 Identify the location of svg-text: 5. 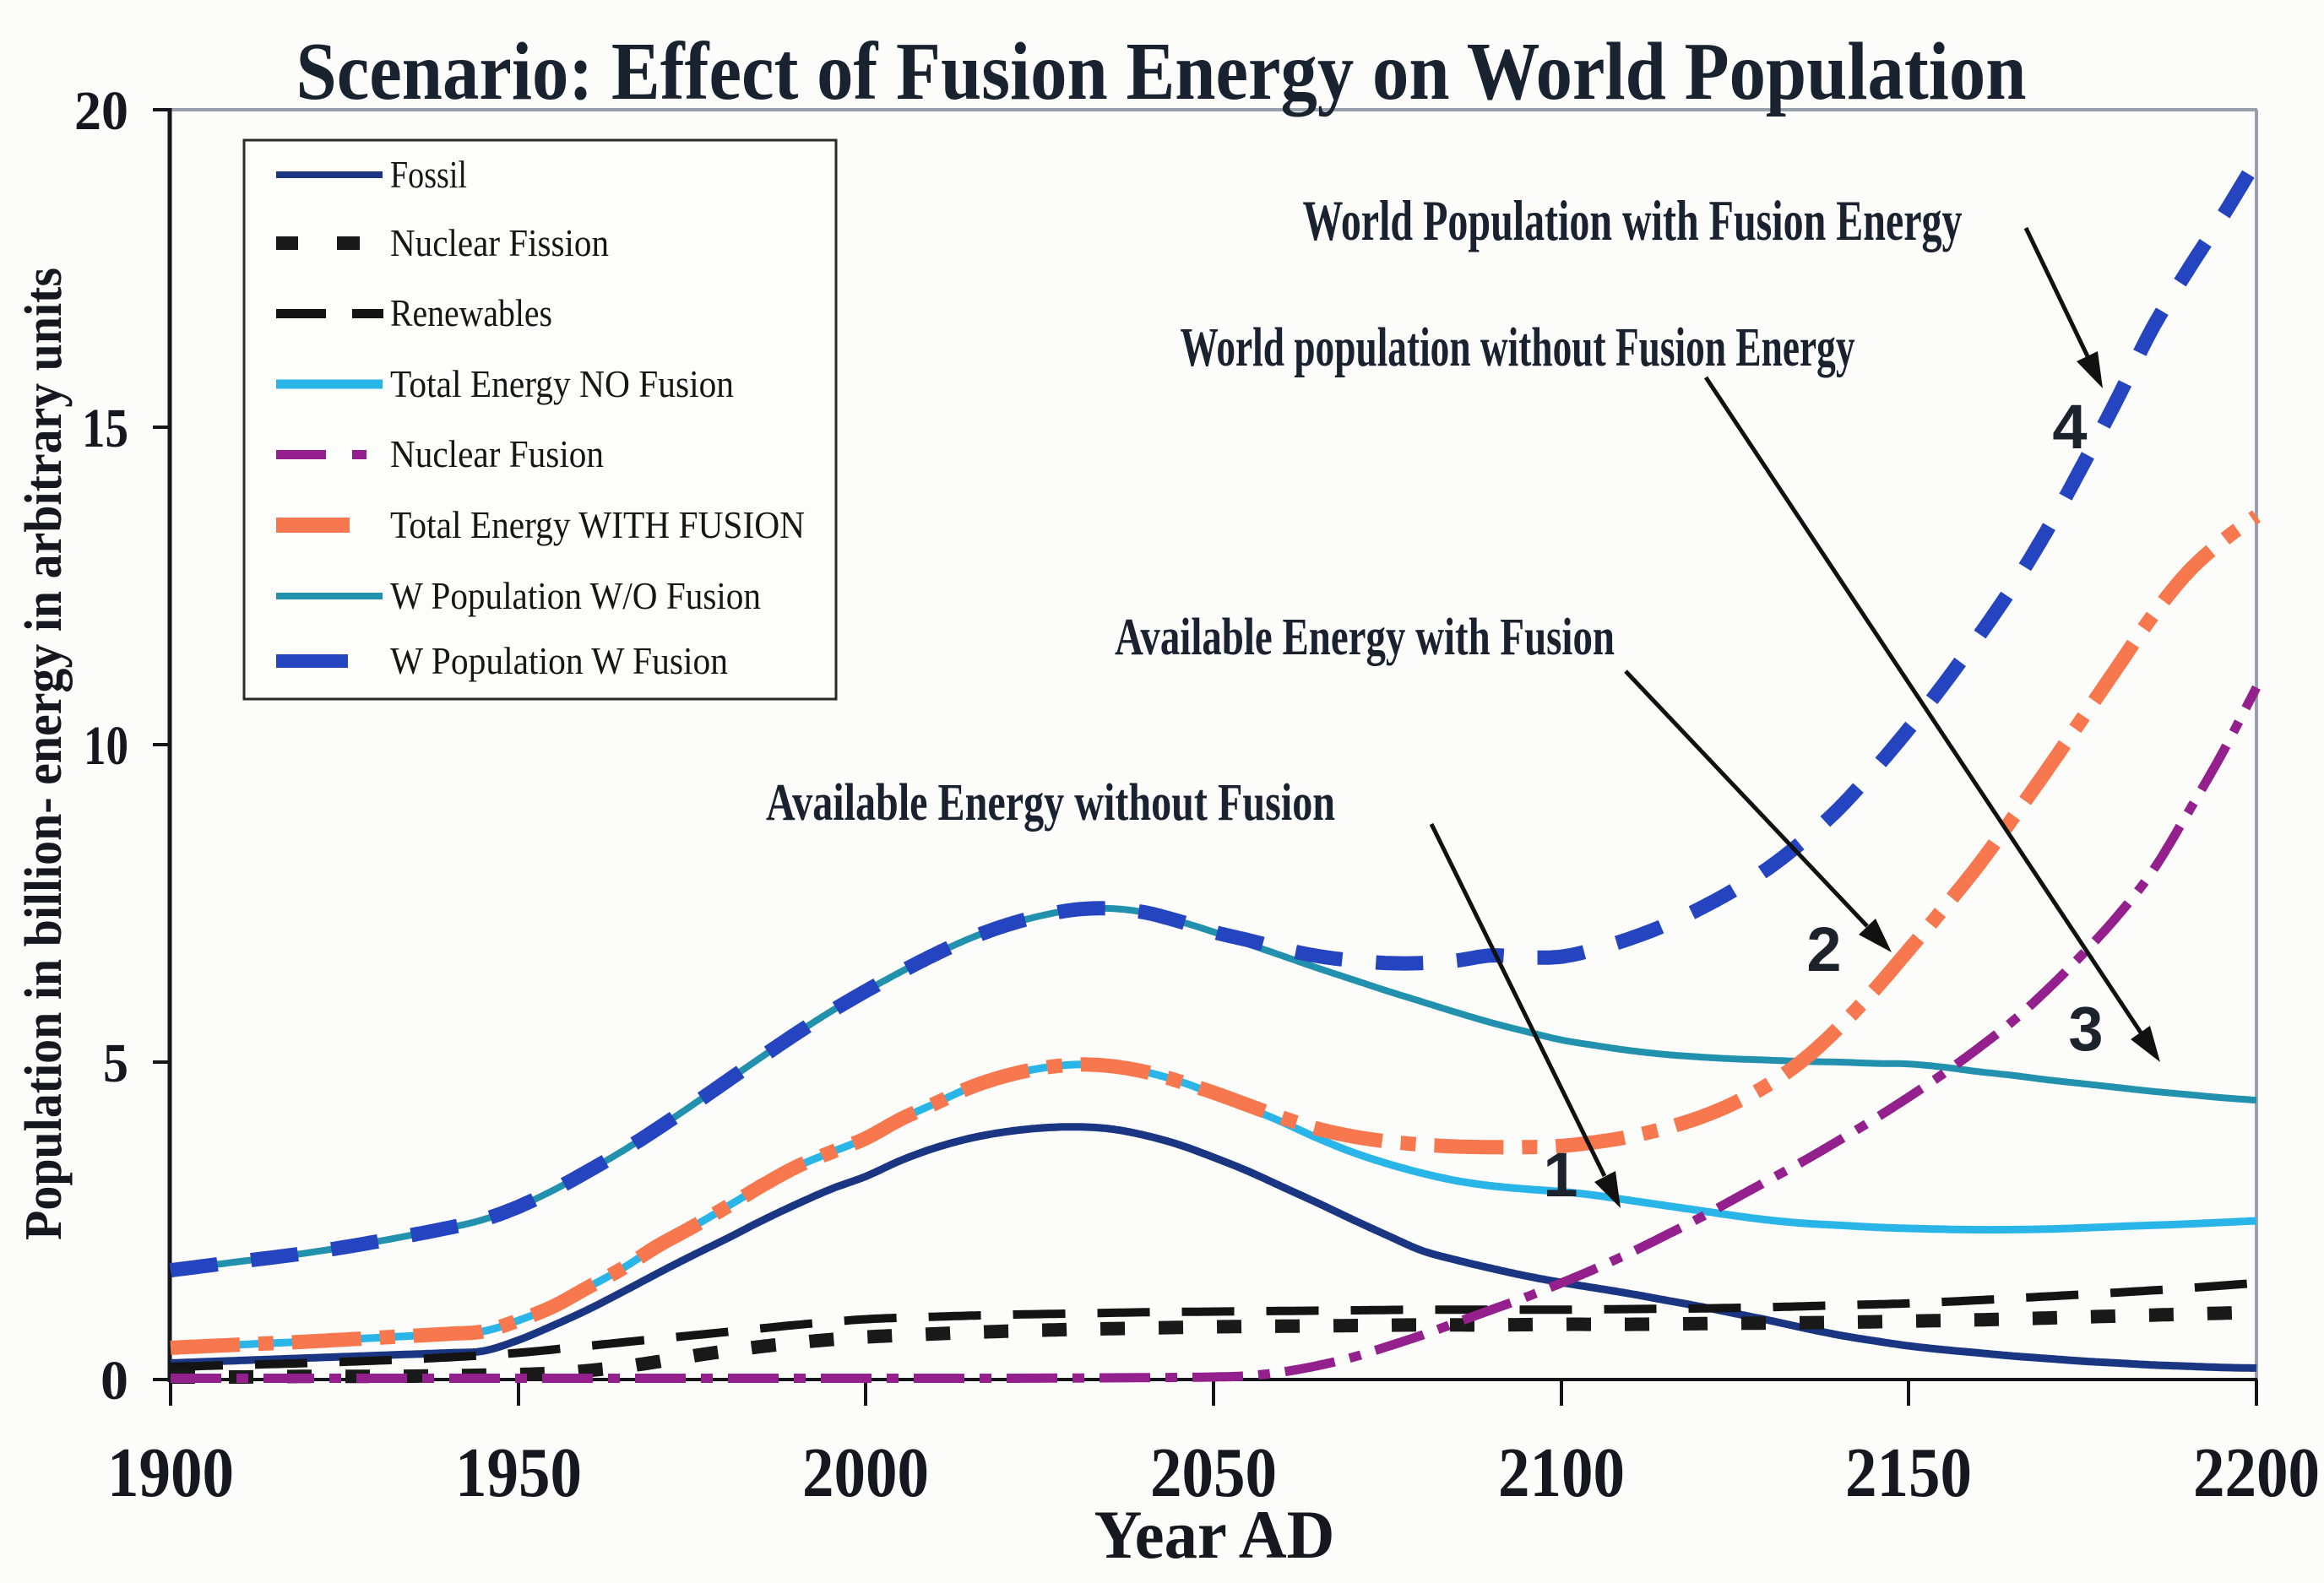
(115, 1063).